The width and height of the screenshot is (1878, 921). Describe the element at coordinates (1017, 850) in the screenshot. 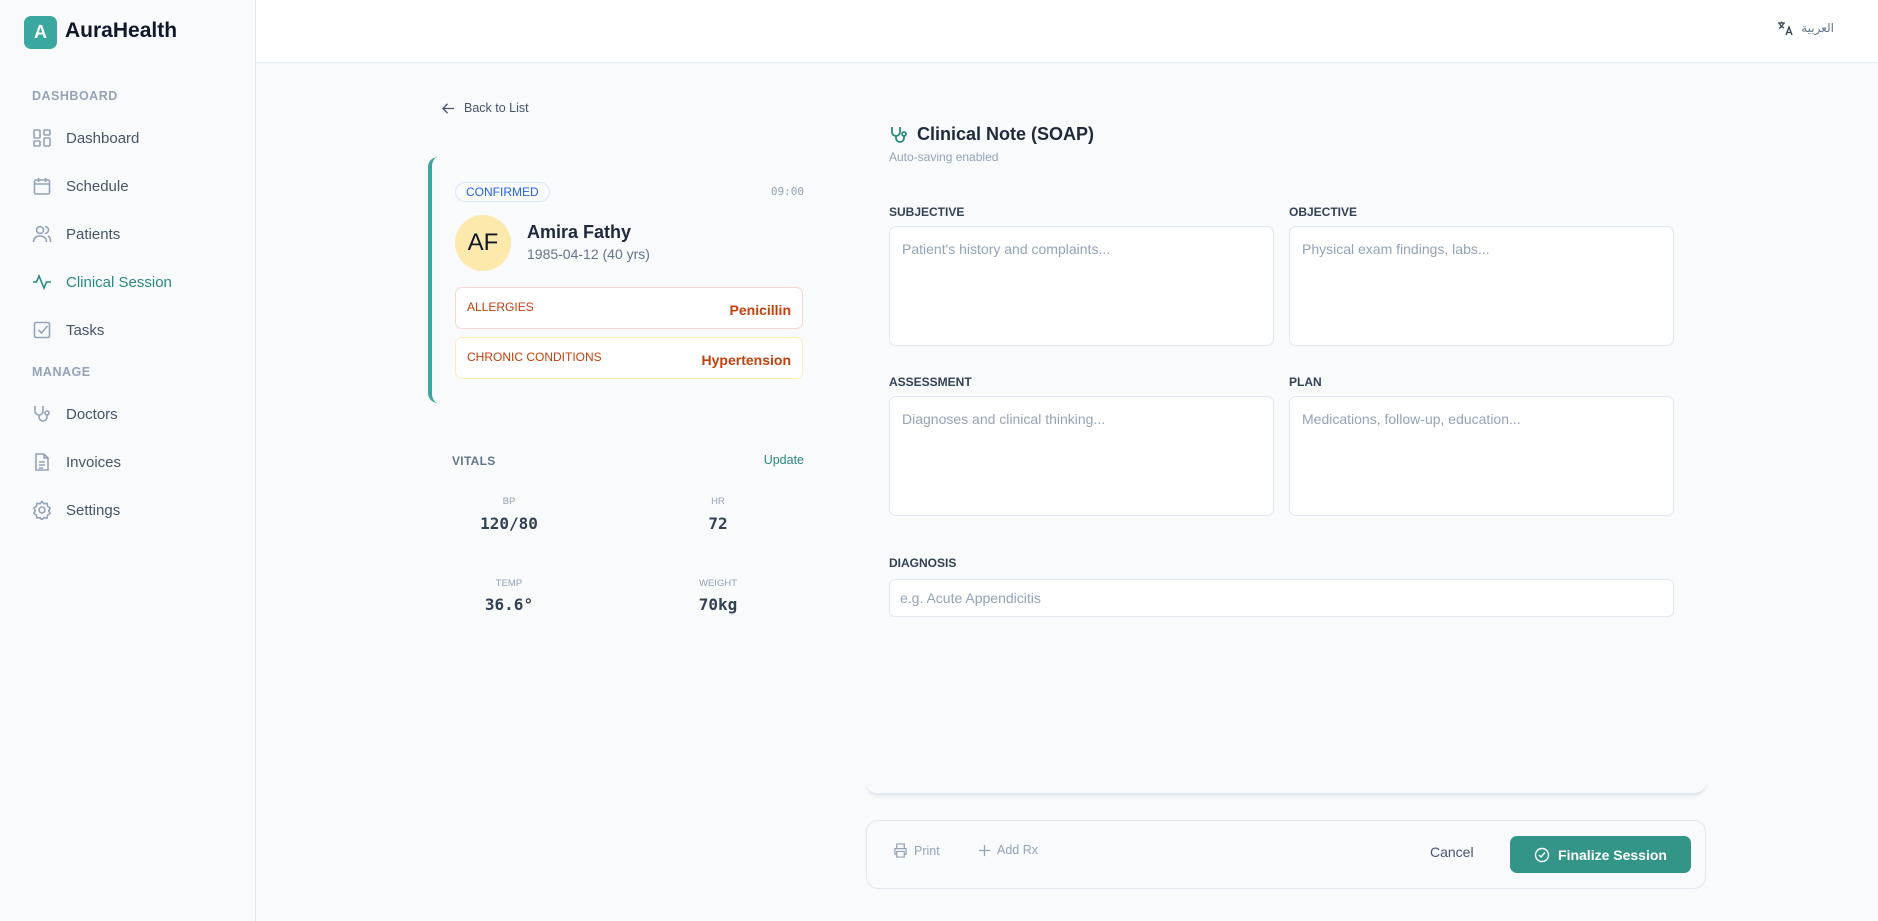

I see `add-rx-label: Add Rx` at that location.